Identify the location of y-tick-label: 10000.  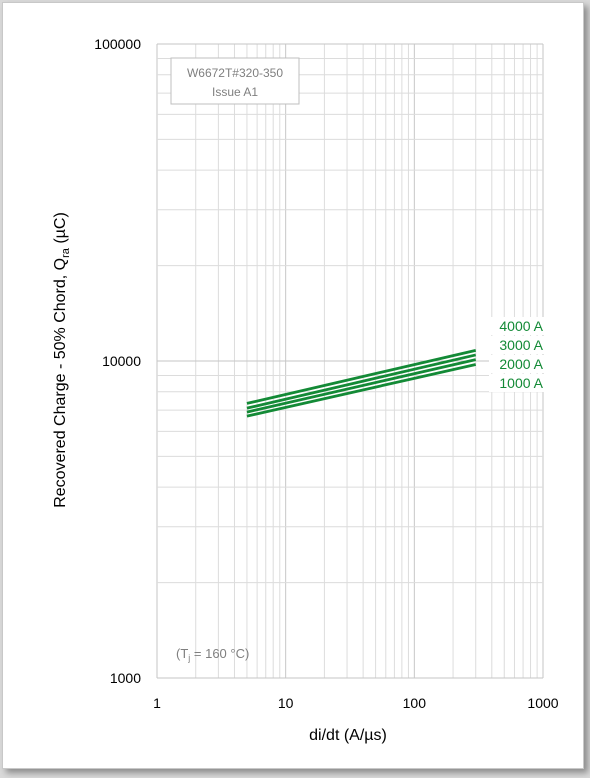
(121, 361).